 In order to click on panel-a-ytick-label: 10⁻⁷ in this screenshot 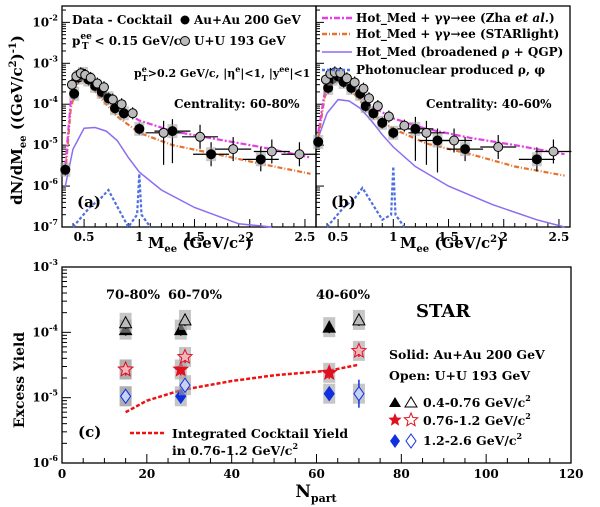, I will do `click(45, 225)`.